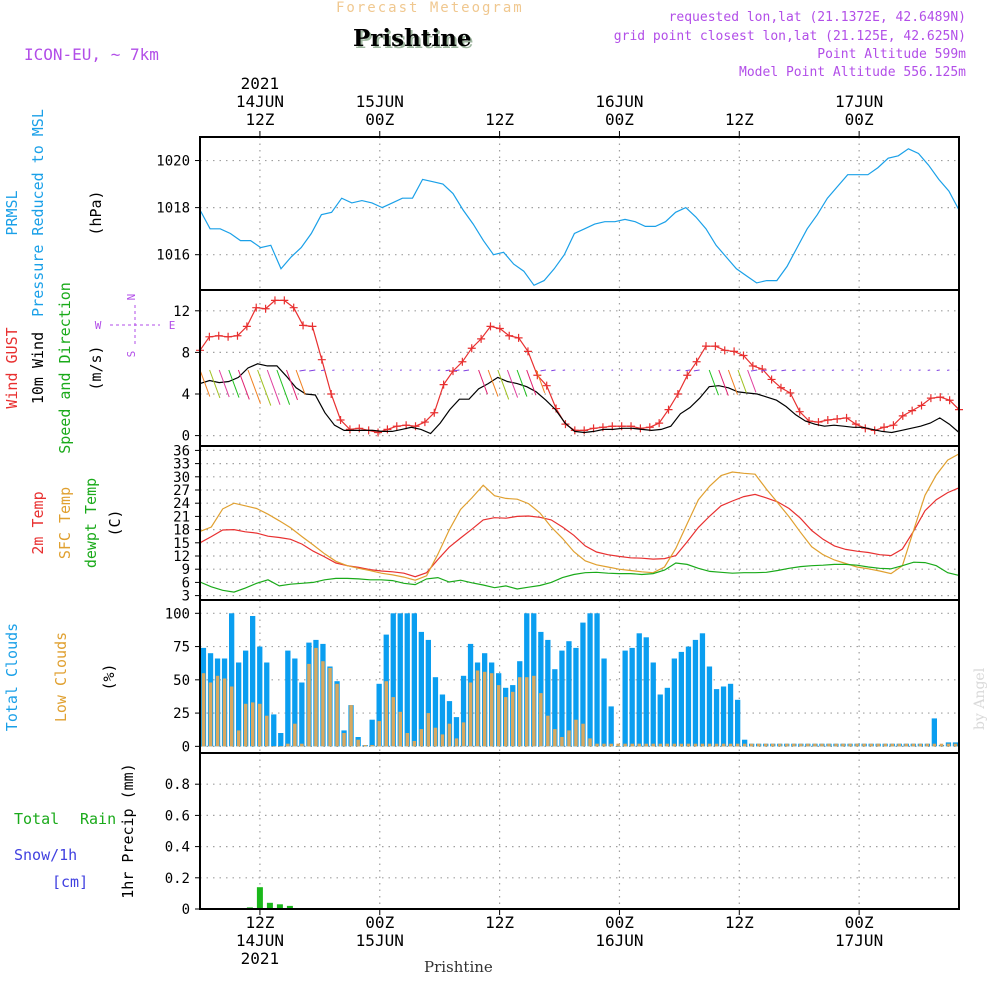  Describe the element at coordinates (128, 830) in the screenshot. I see `precip-axis-label: 1hr Precip (mm)` at that location.